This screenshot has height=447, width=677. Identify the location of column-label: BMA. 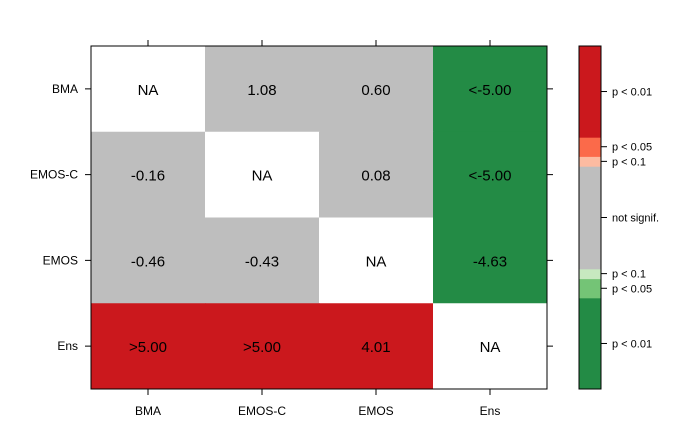
(148, 411).